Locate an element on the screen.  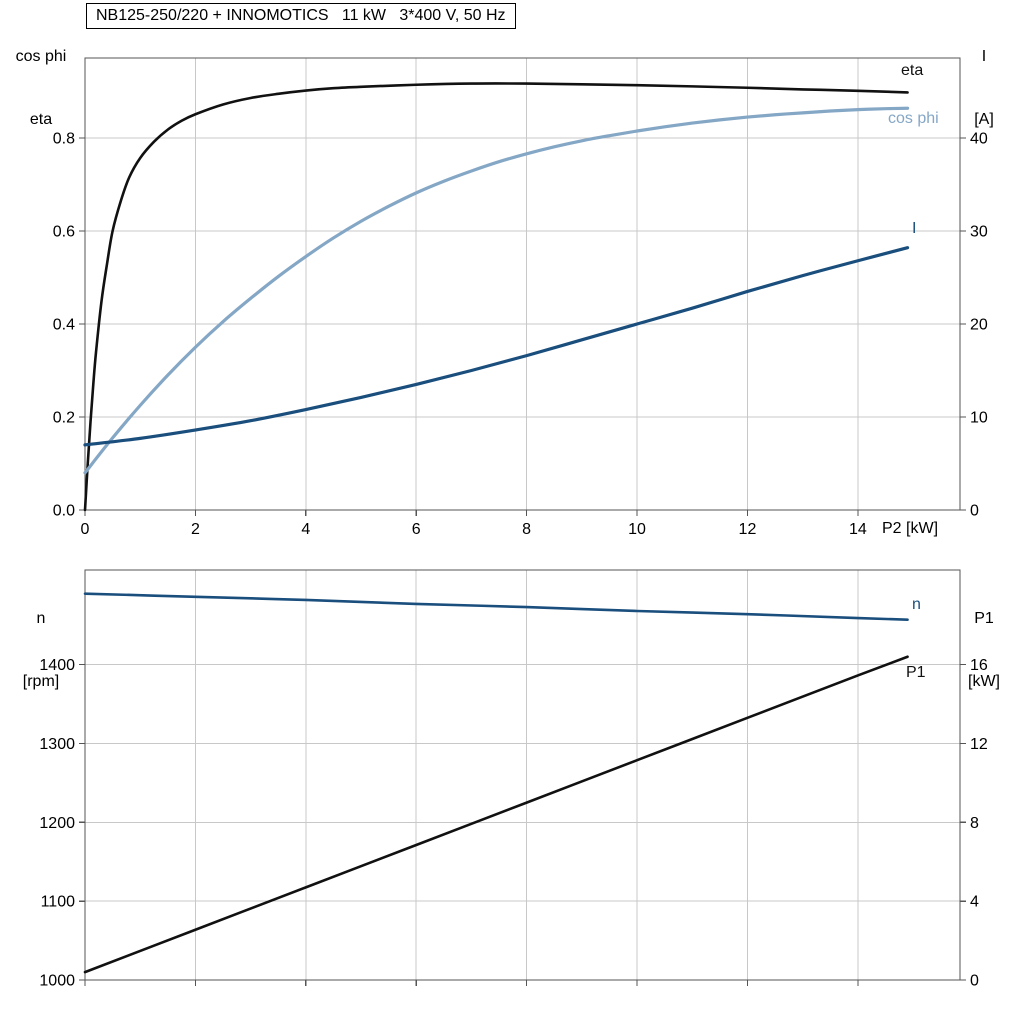
cosphi-axis-label: cos phi is located at coordinates (41, 56).